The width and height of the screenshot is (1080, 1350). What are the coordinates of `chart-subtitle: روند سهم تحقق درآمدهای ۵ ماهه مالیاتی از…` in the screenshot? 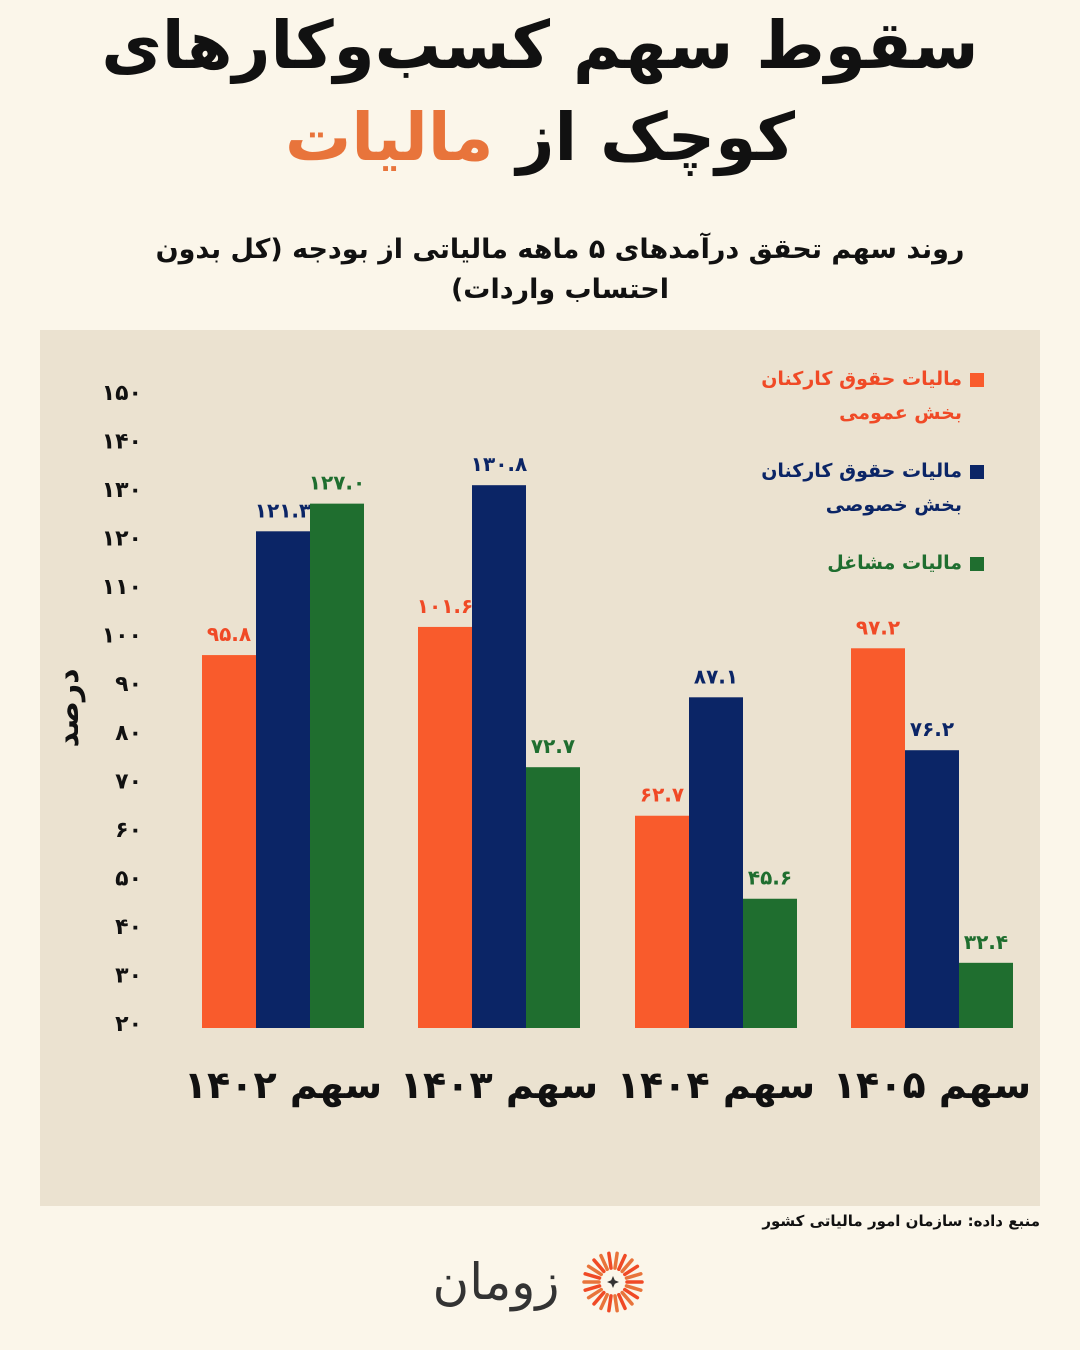 It's located at (560, 269).